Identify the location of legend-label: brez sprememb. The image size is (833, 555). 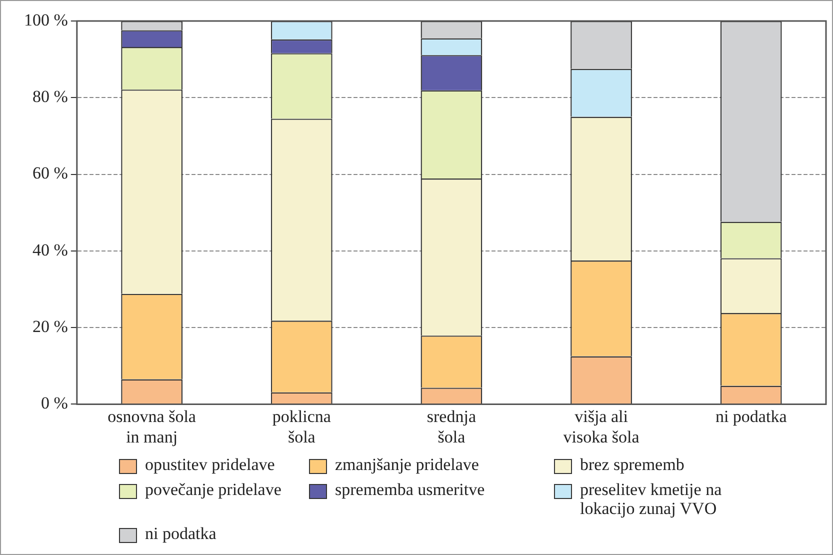
(632, 464).